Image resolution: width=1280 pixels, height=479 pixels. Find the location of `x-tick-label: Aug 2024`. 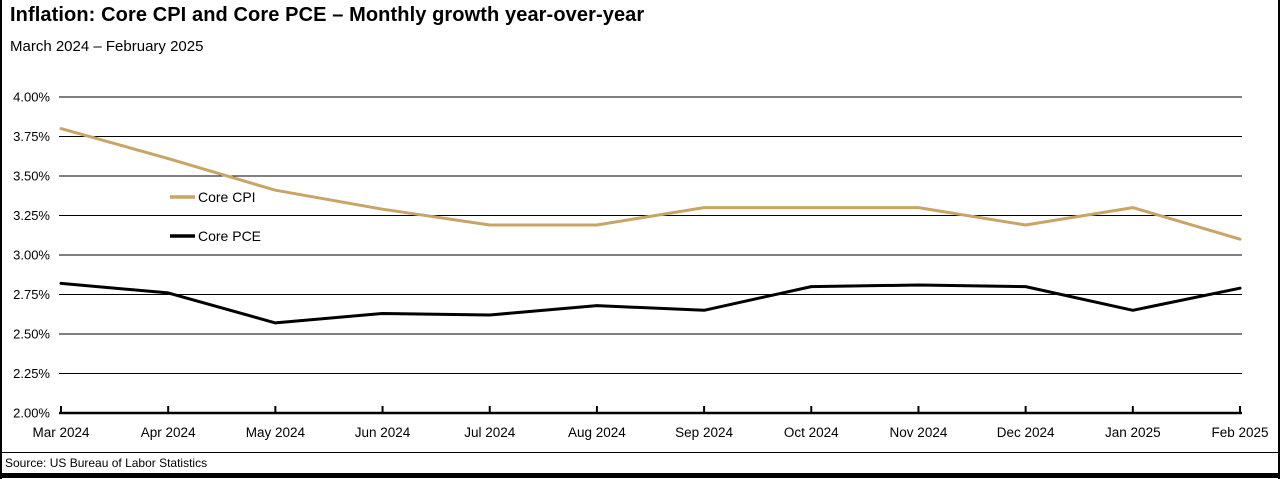

x-tick-label: Aug 2024 is located at coordinates (597, 432).